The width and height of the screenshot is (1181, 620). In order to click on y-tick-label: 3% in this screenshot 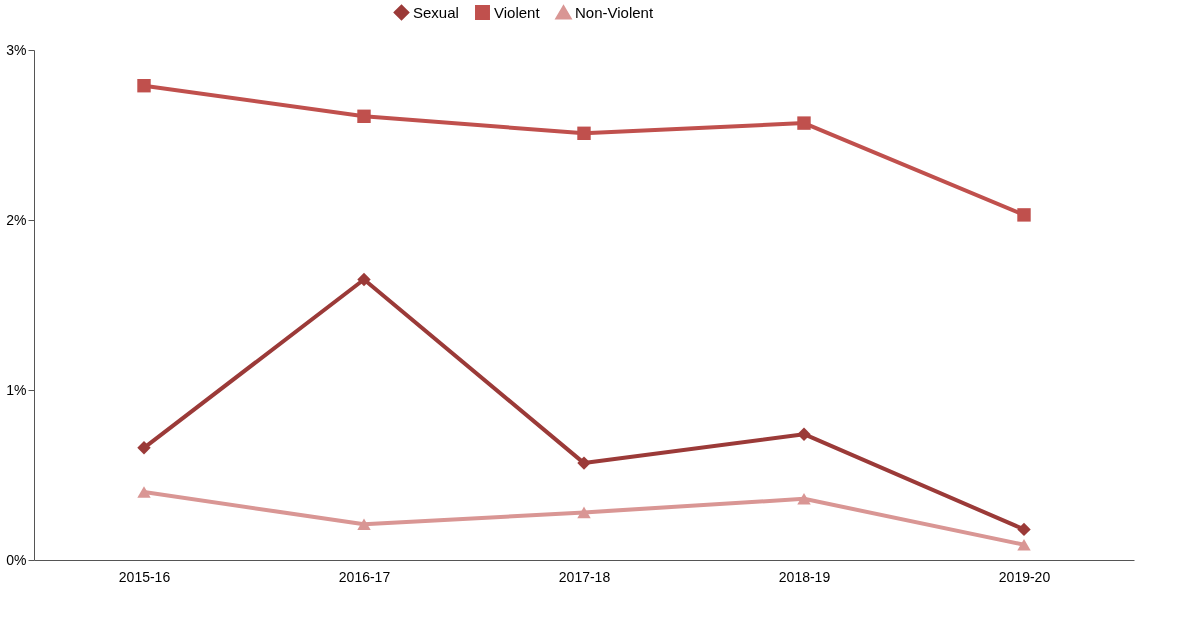, I will do `click(16, 49)`.